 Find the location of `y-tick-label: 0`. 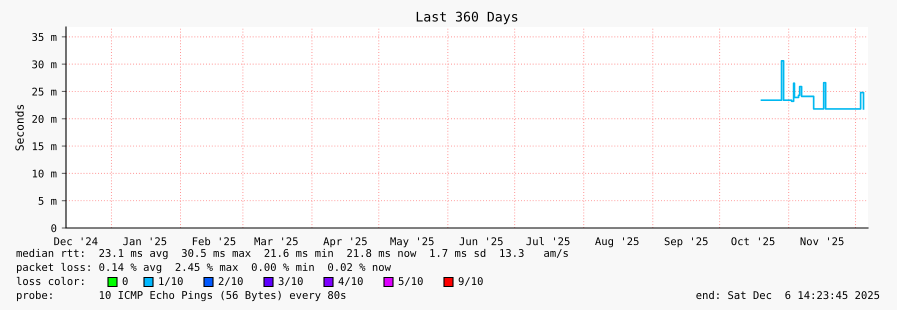

y-tick-label: 0 is located at coordinates (53, 228).